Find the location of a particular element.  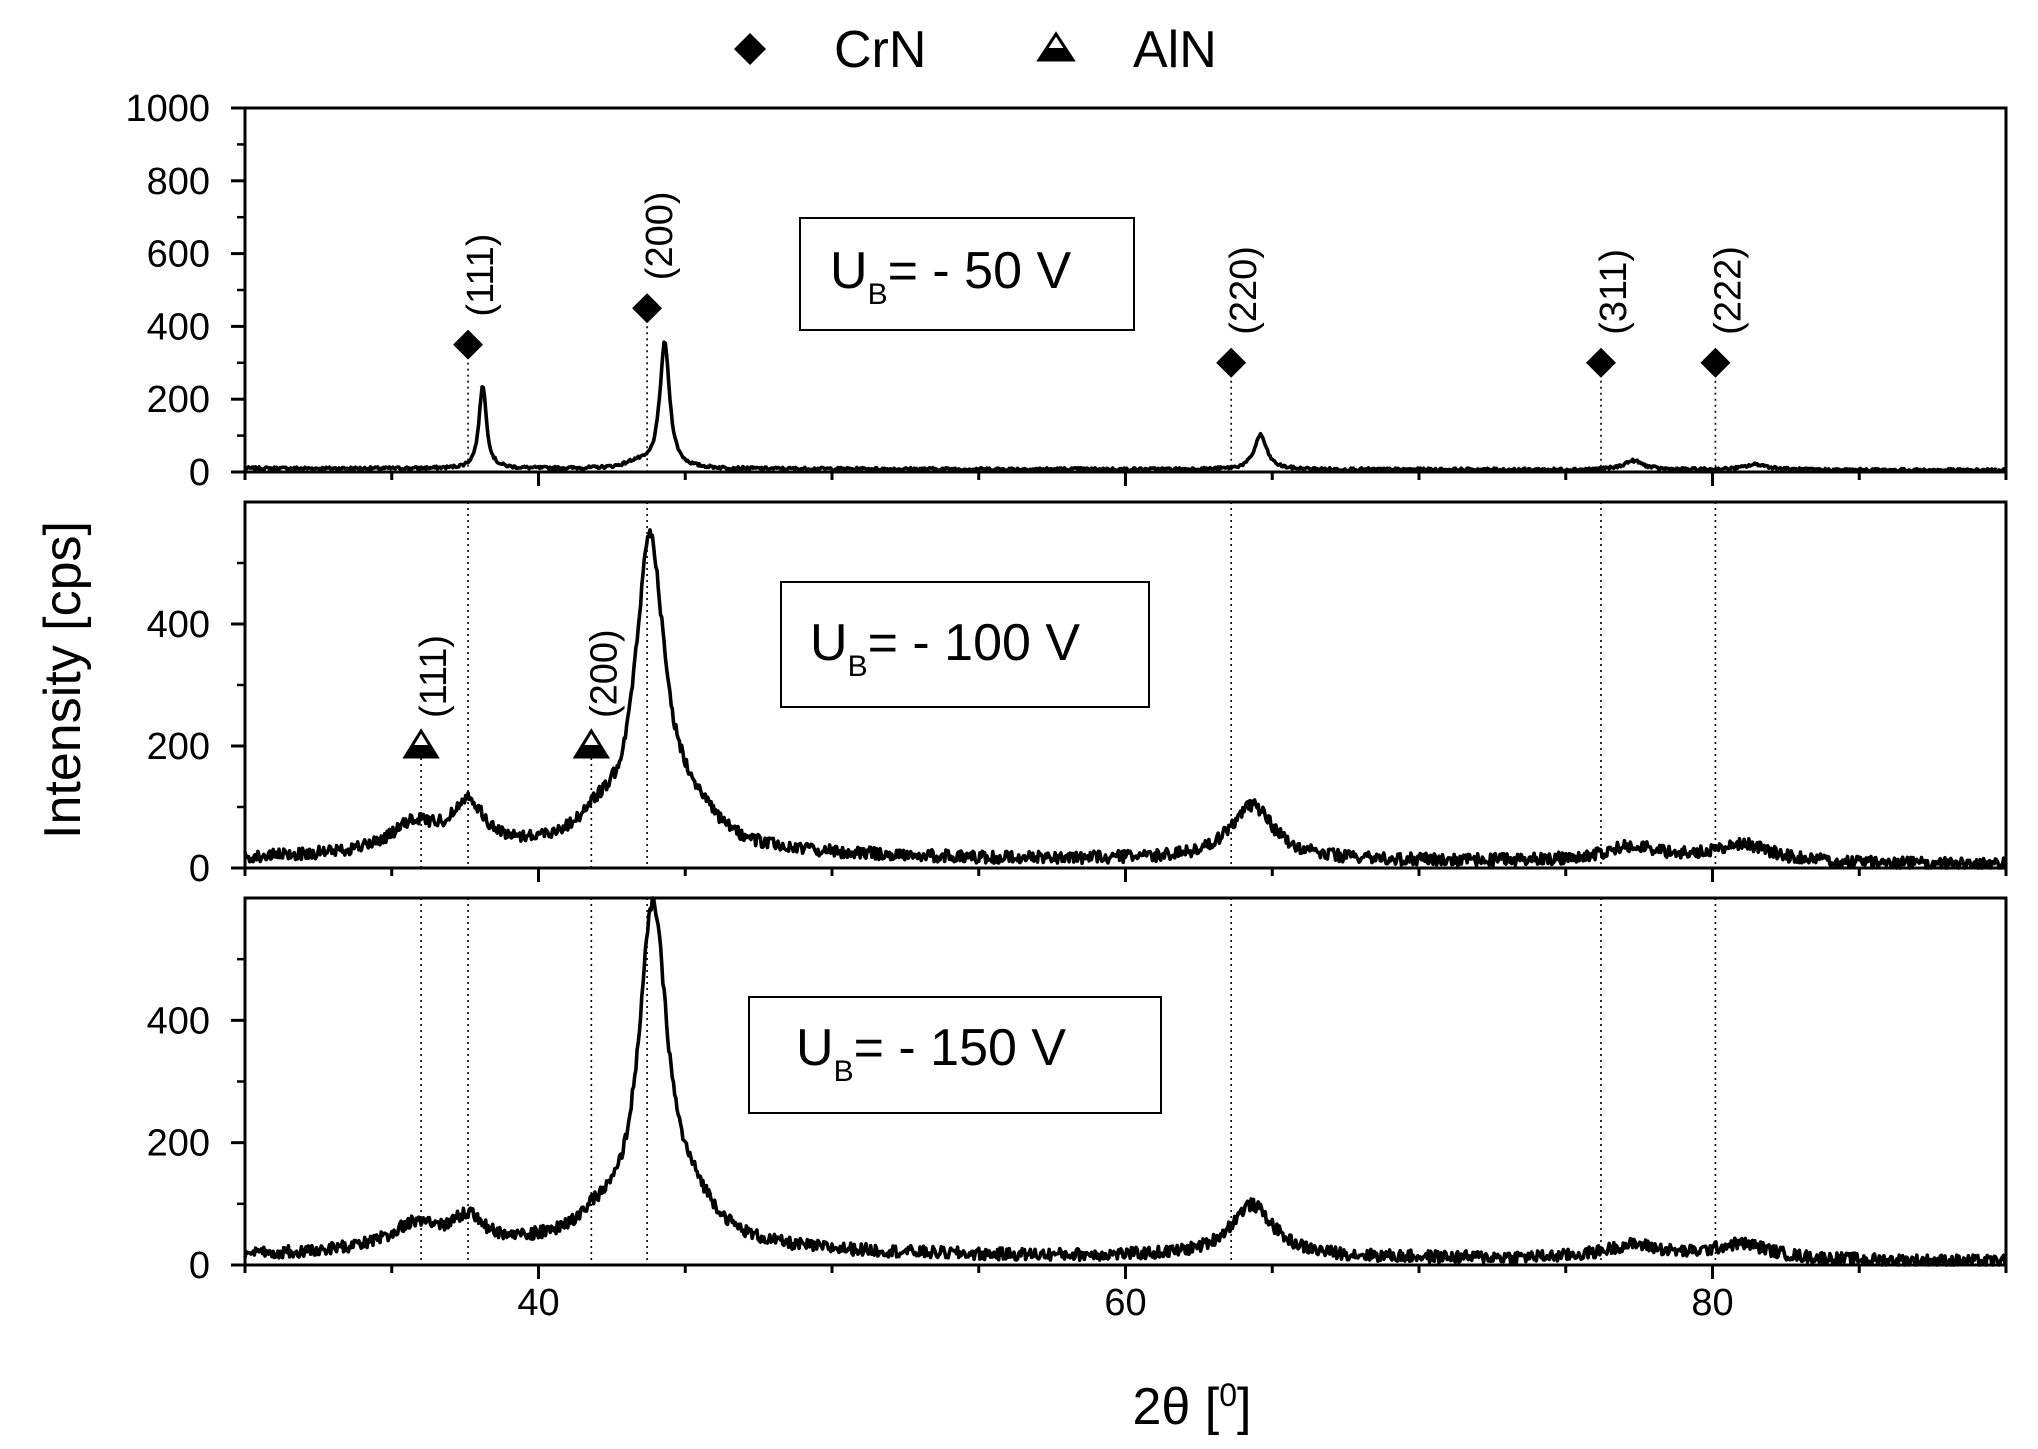

spectrum-line is located at coordinates (1125, 407).